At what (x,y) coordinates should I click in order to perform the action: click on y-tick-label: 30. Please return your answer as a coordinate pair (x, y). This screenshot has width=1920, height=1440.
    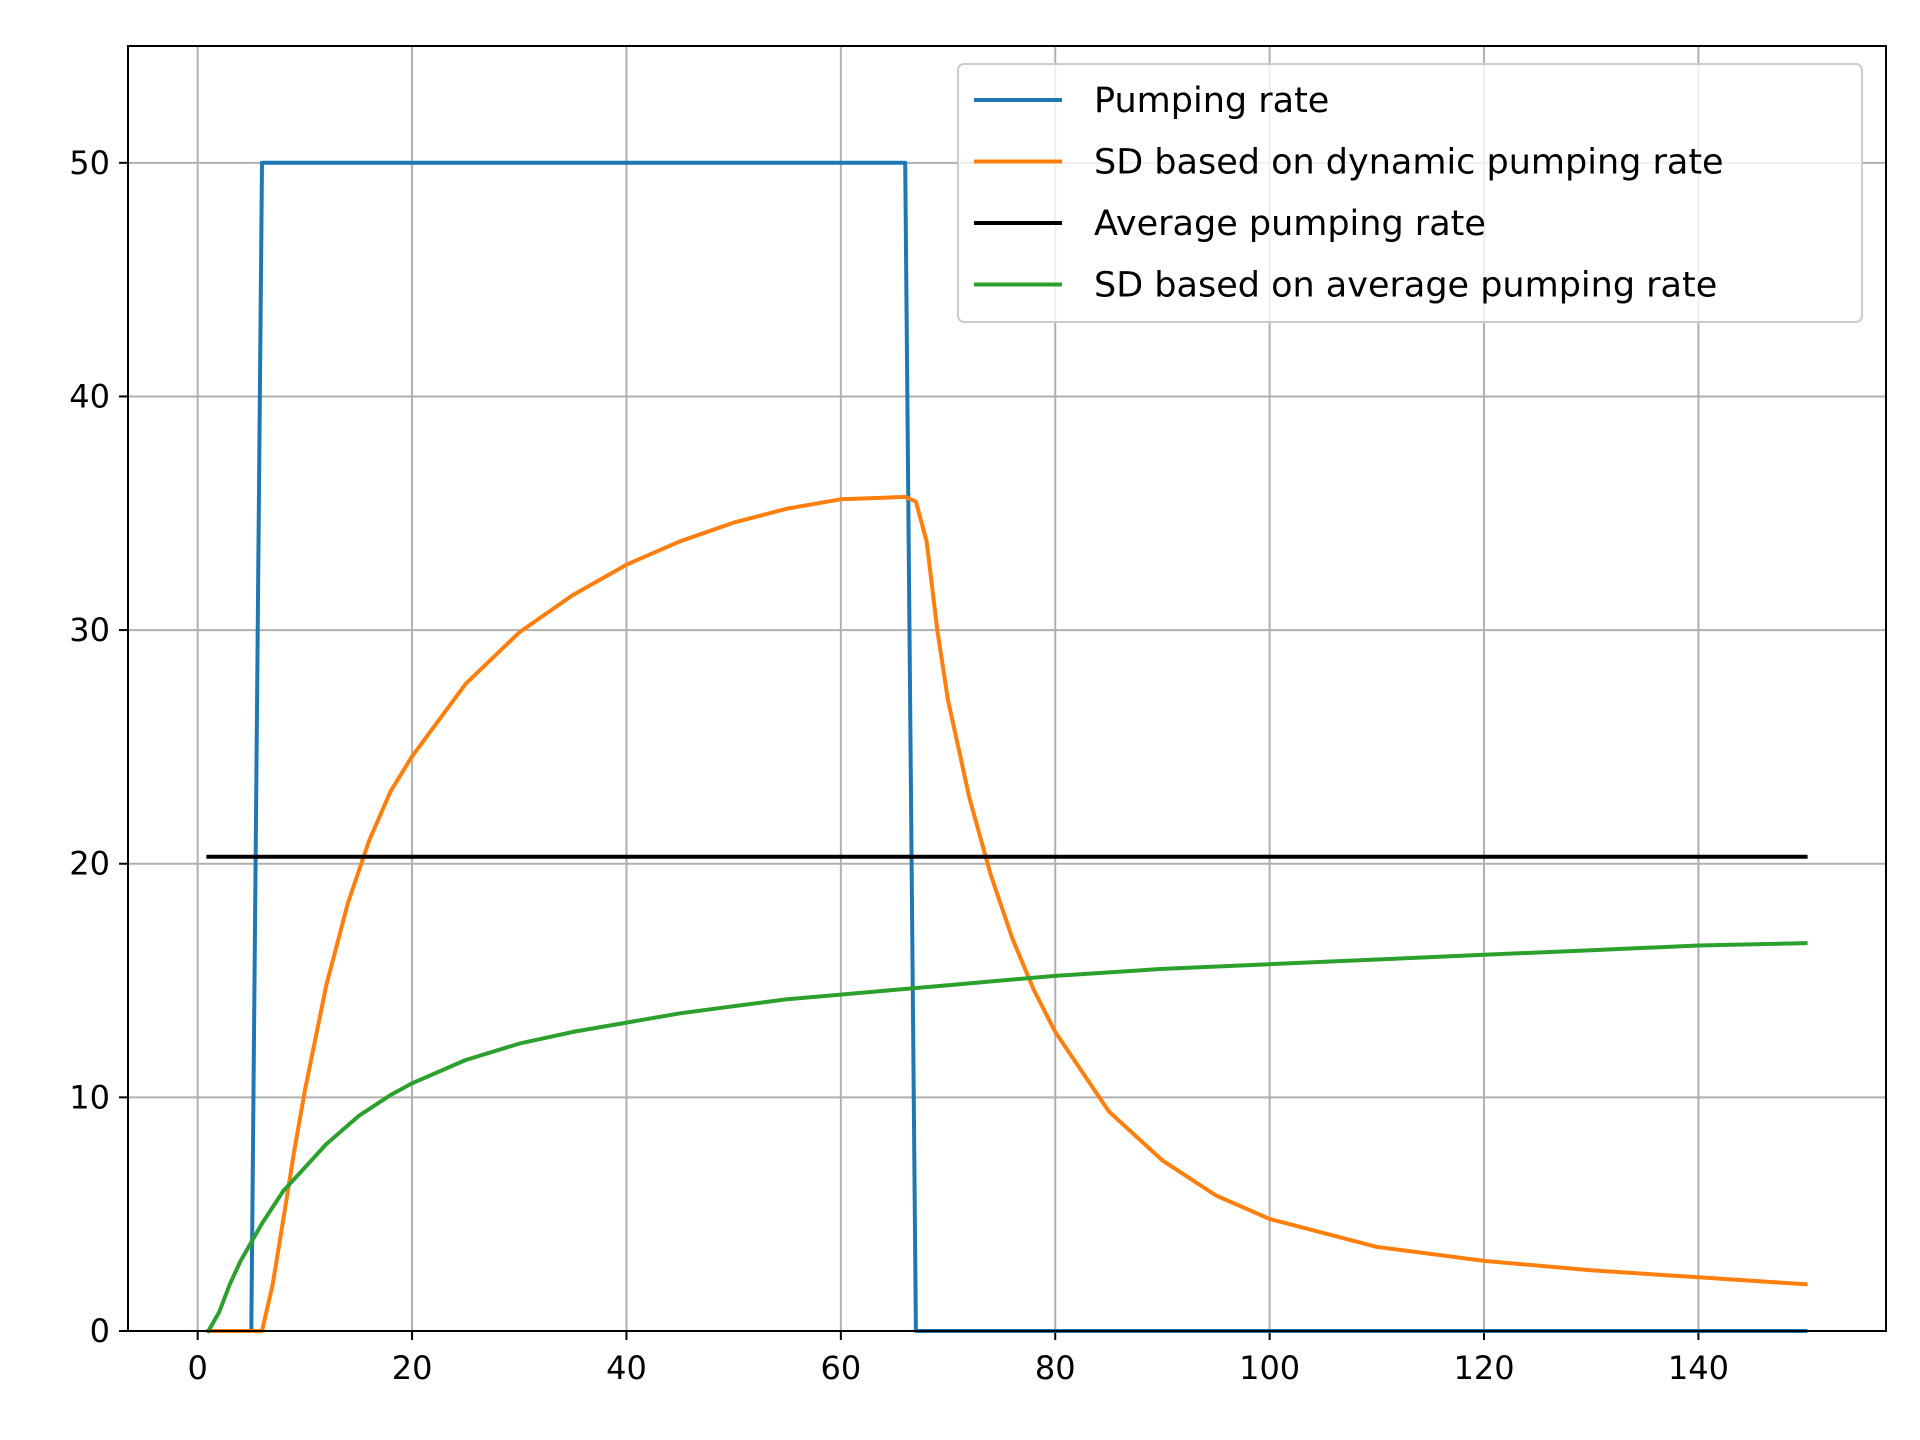
    Looking at the image, I should click on (89, 630).